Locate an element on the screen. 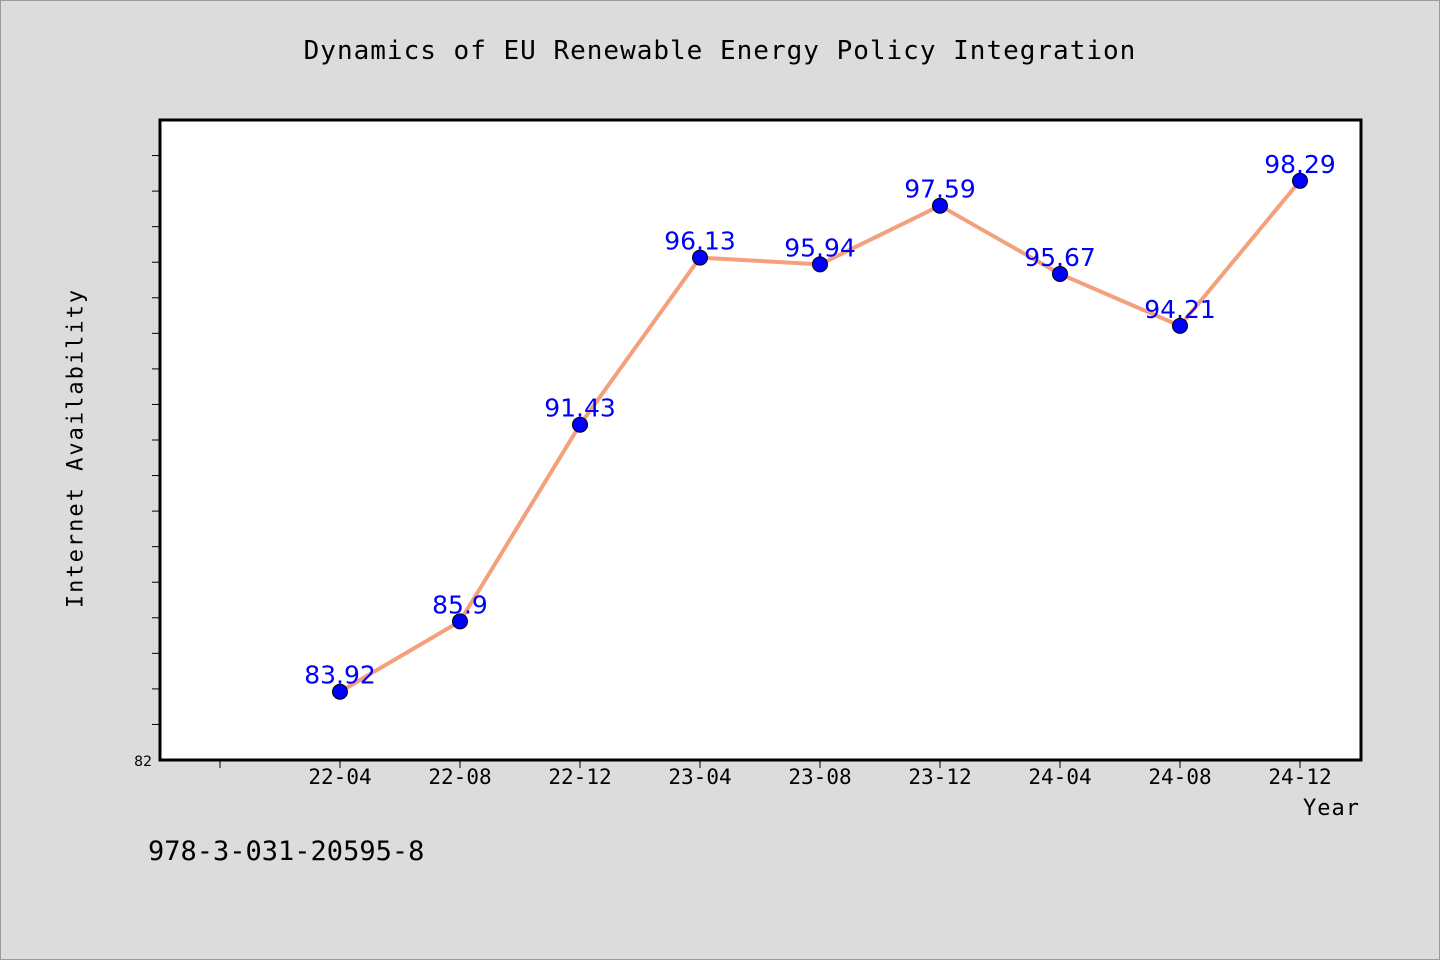  x-axis-label: Year is located at coordinates (1331, 808).